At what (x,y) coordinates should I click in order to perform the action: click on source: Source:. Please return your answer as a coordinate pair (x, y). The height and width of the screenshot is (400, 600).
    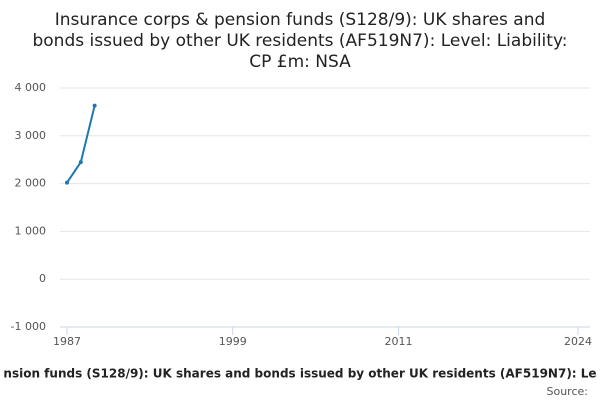
    Looking at the image, I should click on (568, 391).